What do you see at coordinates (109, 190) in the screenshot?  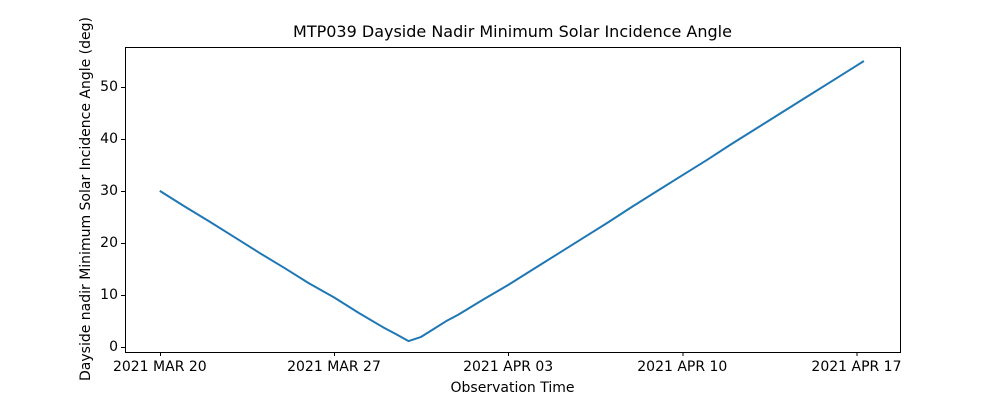 I see `y-tick-label: 30` at bounding box center [109, 190].